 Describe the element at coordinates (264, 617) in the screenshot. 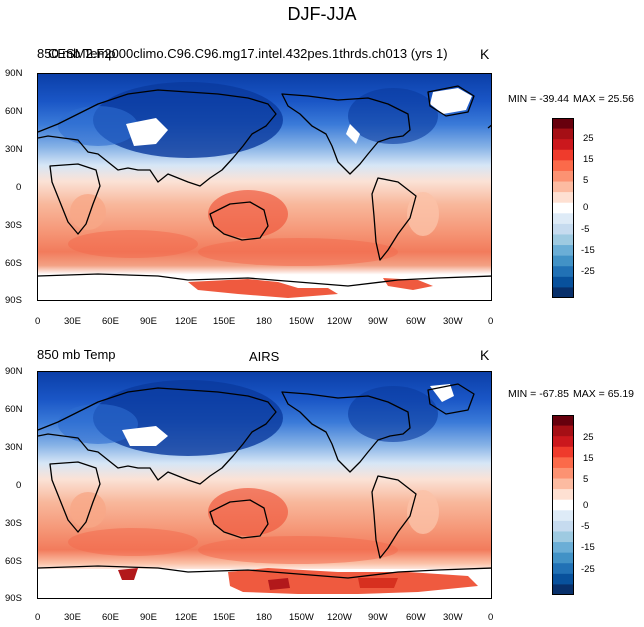

I see `bottom-lon-label: 180` at that location.